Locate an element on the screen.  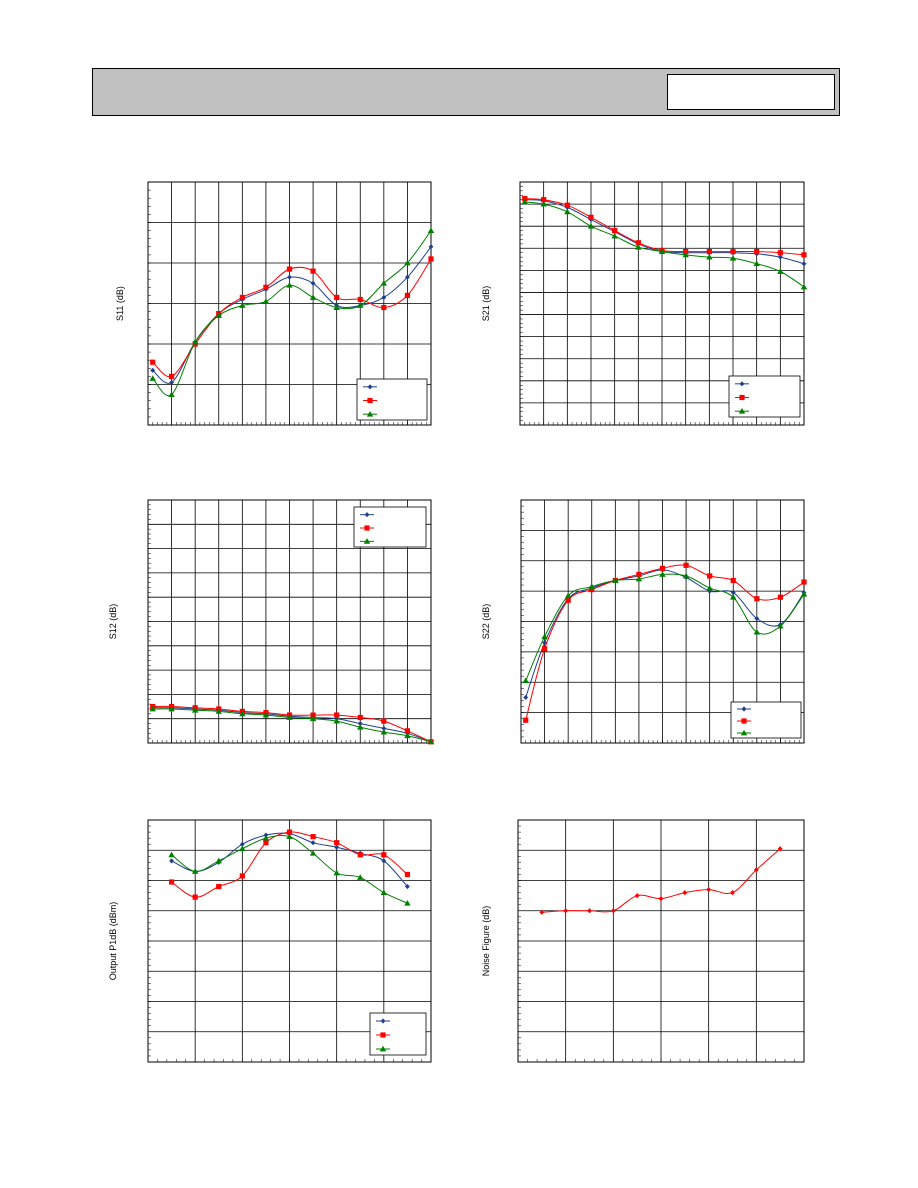
part-number-box is located at coordinates (751, 92).